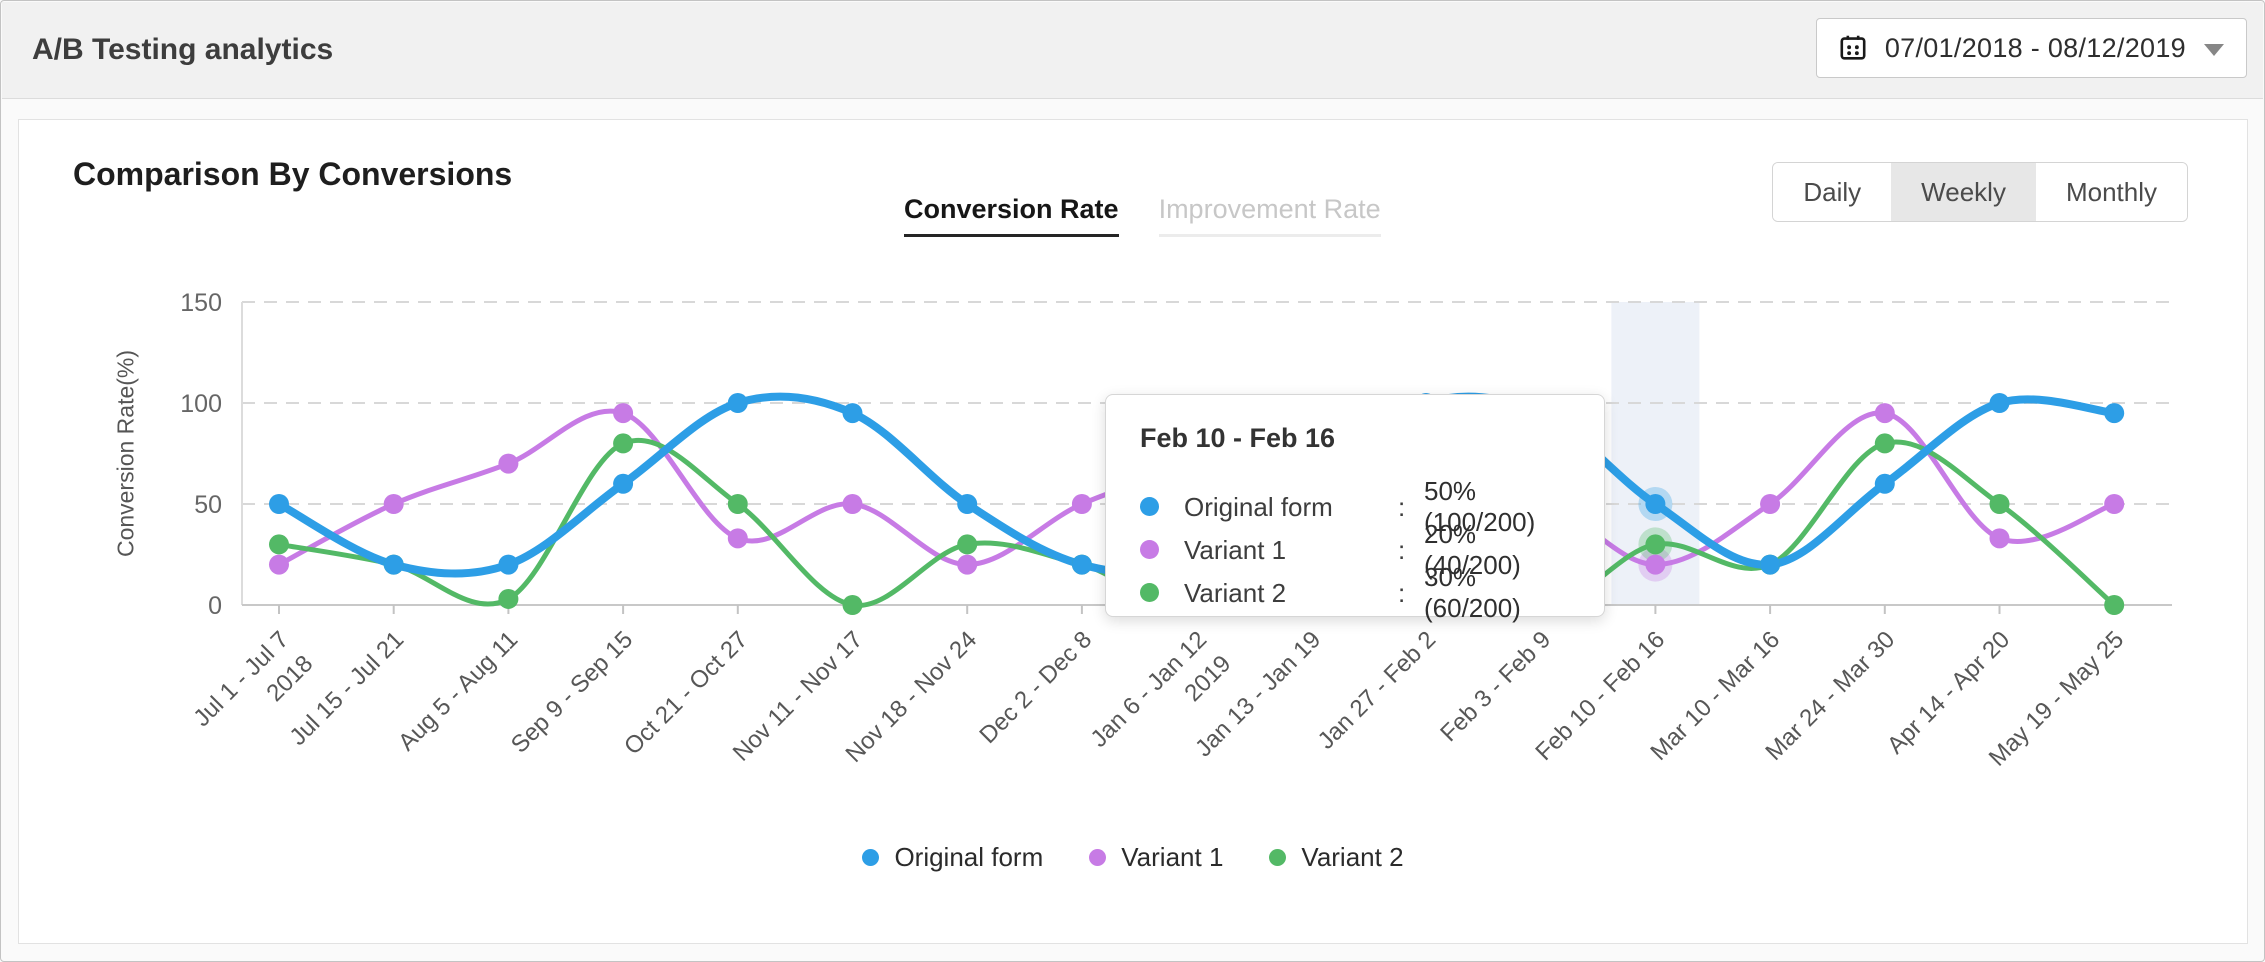  What do you see at coordinates (1355, 592) in the screenshot?
I see `tooltip-row: Variant 2 : 30% (60/200)` at bounding box center [1355, 592].